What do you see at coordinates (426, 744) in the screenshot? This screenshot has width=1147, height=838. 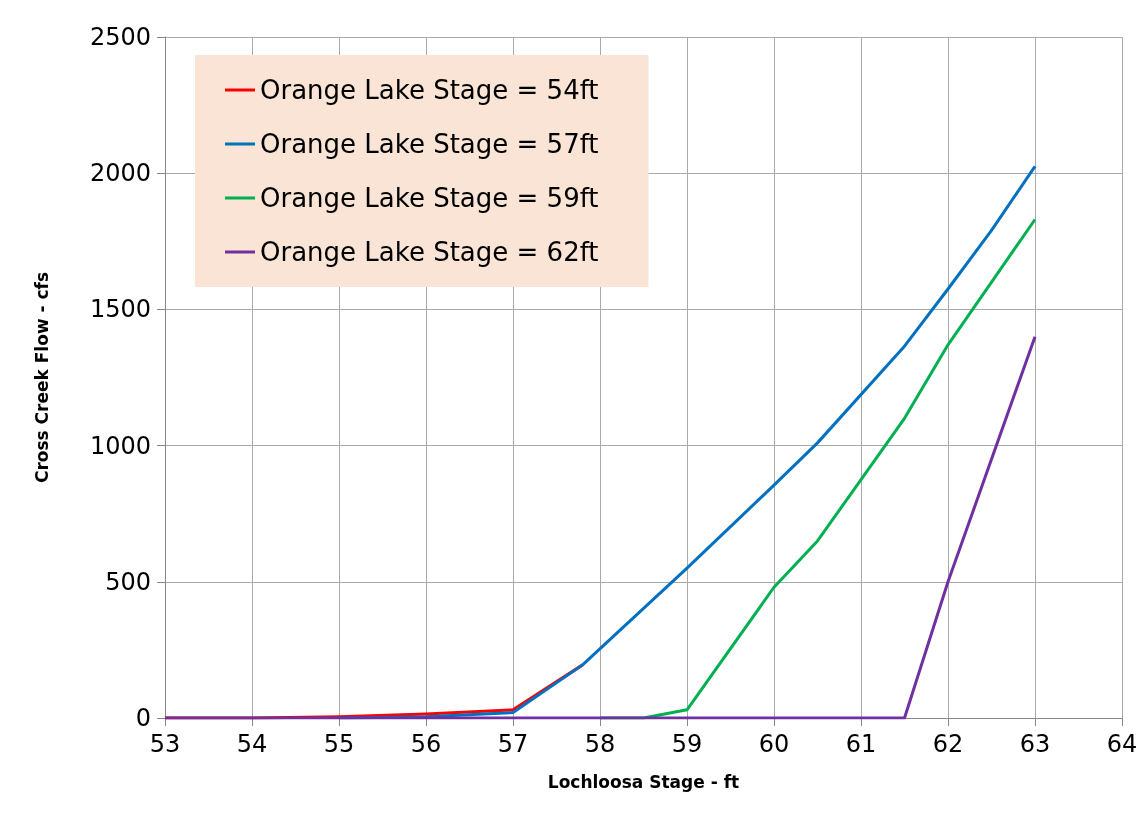 I see `x-tick-label: 56` at bounding box center [426, 744].